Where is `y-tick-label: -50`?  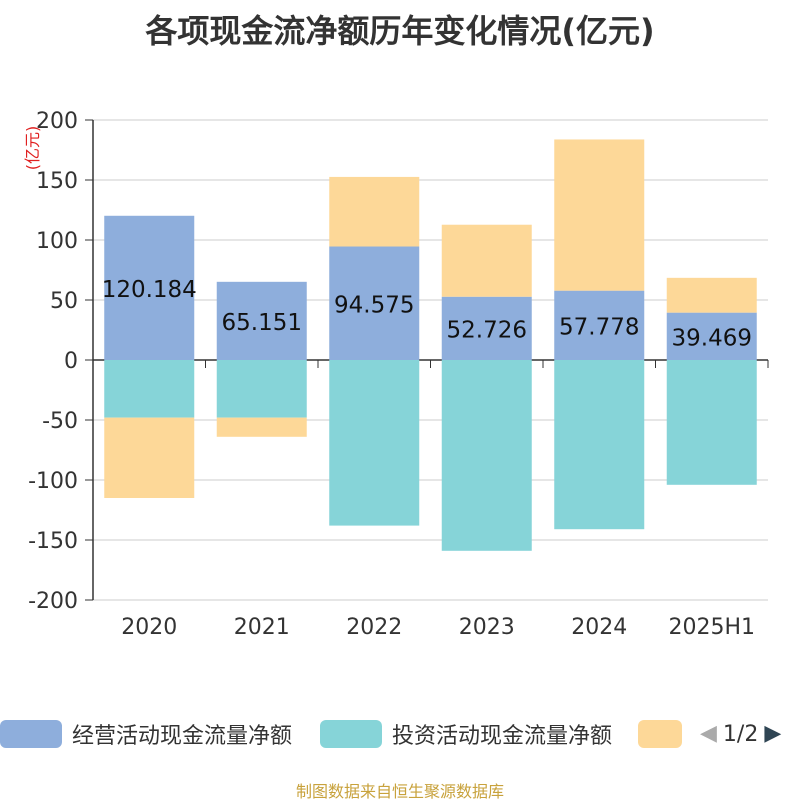 y-tick-label: -50 is located at coordinates (60, 421).